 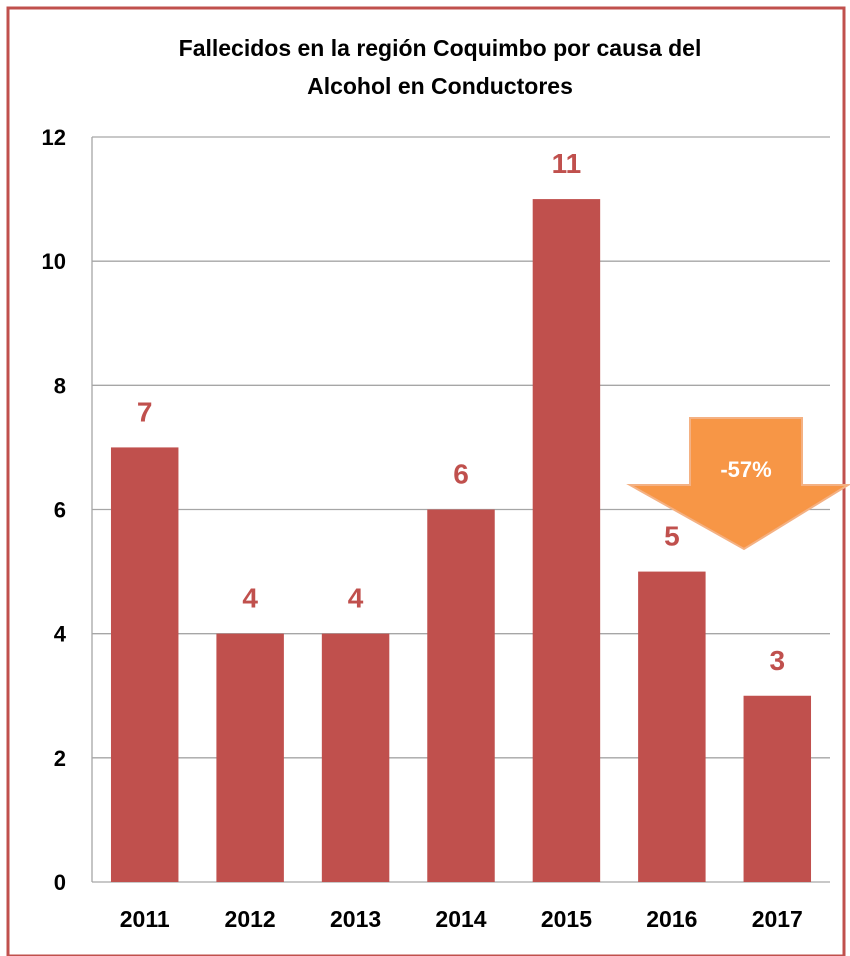 I want to click on y-tick-label: 0, so click(x=60, y=882).